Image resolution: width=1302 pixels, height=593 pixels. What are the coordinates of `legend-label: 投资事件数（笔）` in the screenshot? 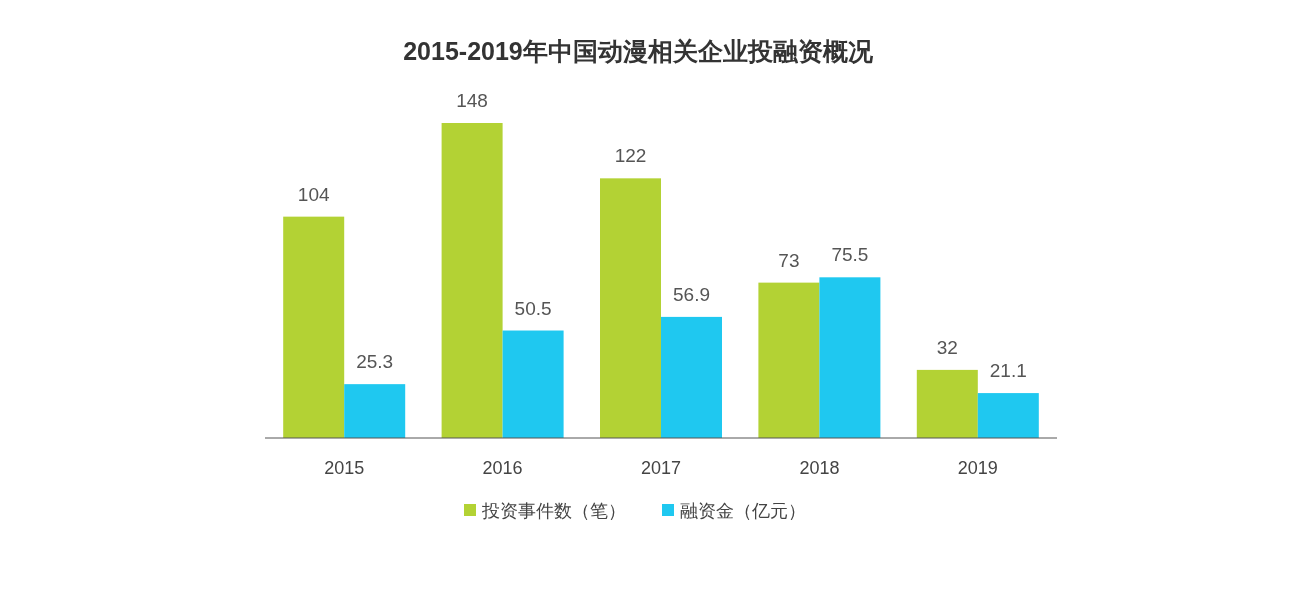 It's located at (553, 511).